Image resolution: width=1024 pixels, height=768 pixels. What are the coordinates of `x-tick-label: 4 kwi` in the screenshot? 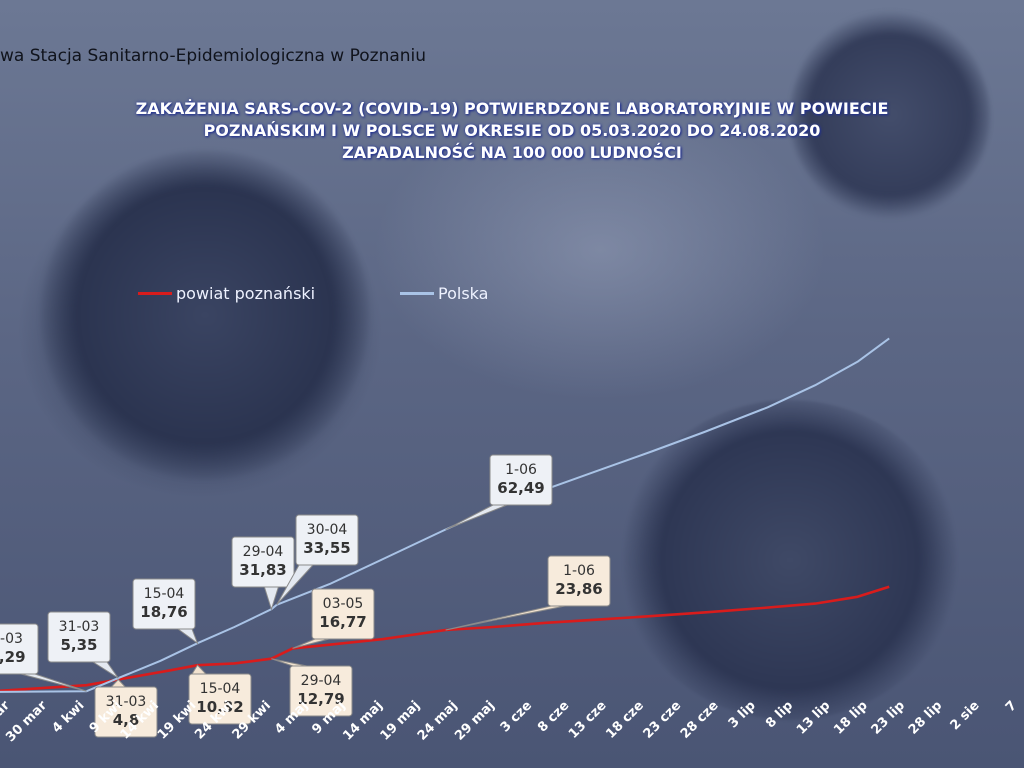 It's located at (68, 717).